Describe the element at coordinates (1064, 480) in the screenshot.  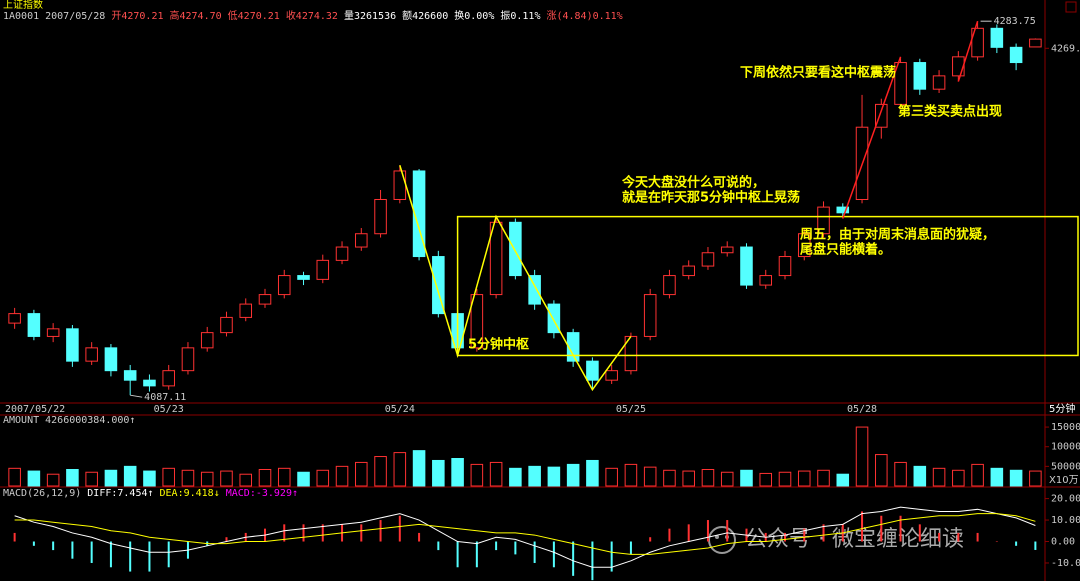
I see `volume-unit: X10万` at that location.